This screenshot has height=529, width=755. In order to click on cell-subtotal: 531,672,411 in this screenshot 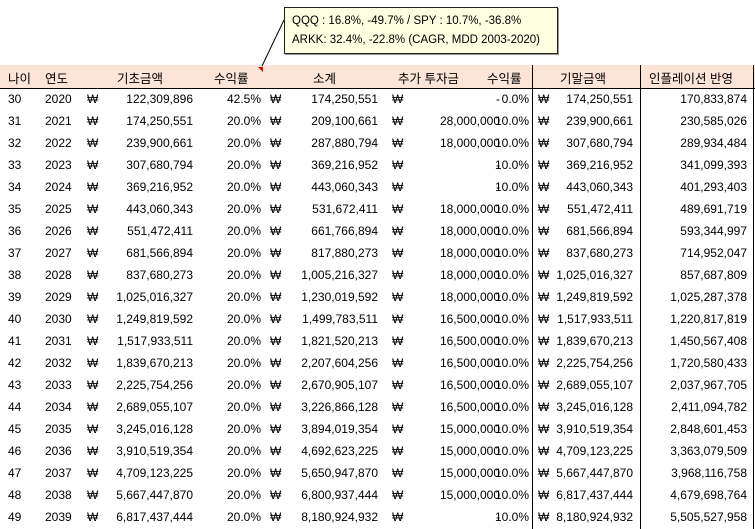, I will do `click(345, 209)`.